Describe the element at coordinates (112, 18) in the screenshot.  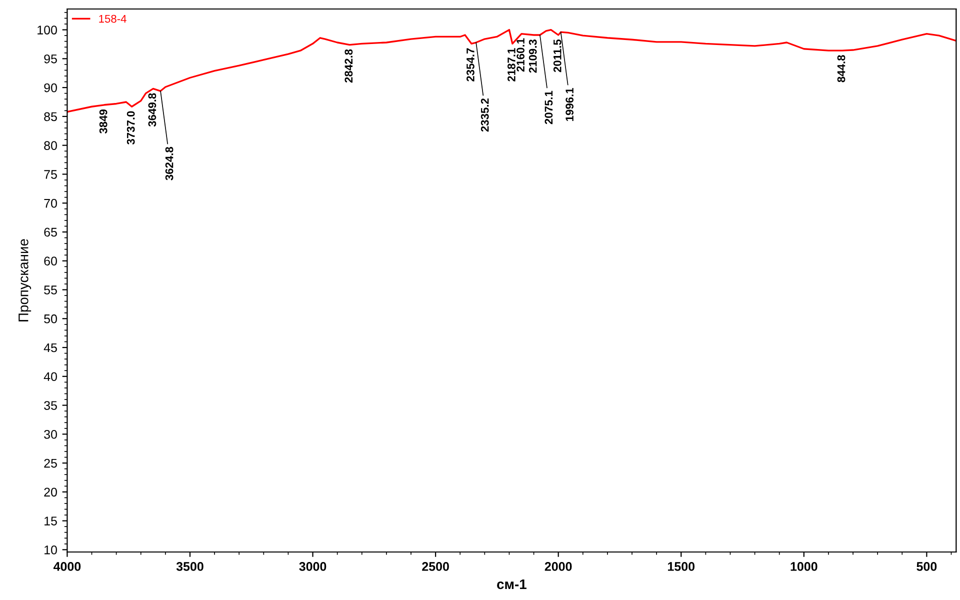
I see `legend-label: 158-4` at that location.